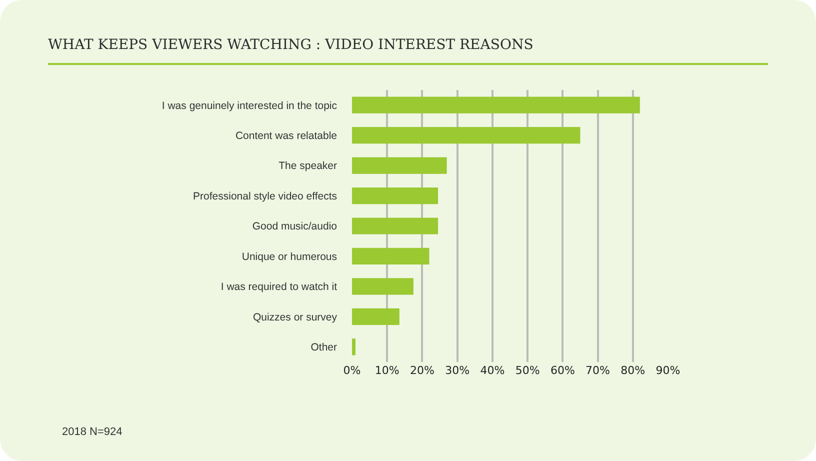 Image resolution: width=816 pixels, height=461 pixels. Describe the element at coordinates (387, 370) in the screenshot. I see `x-tick-label: 10%` at that location.